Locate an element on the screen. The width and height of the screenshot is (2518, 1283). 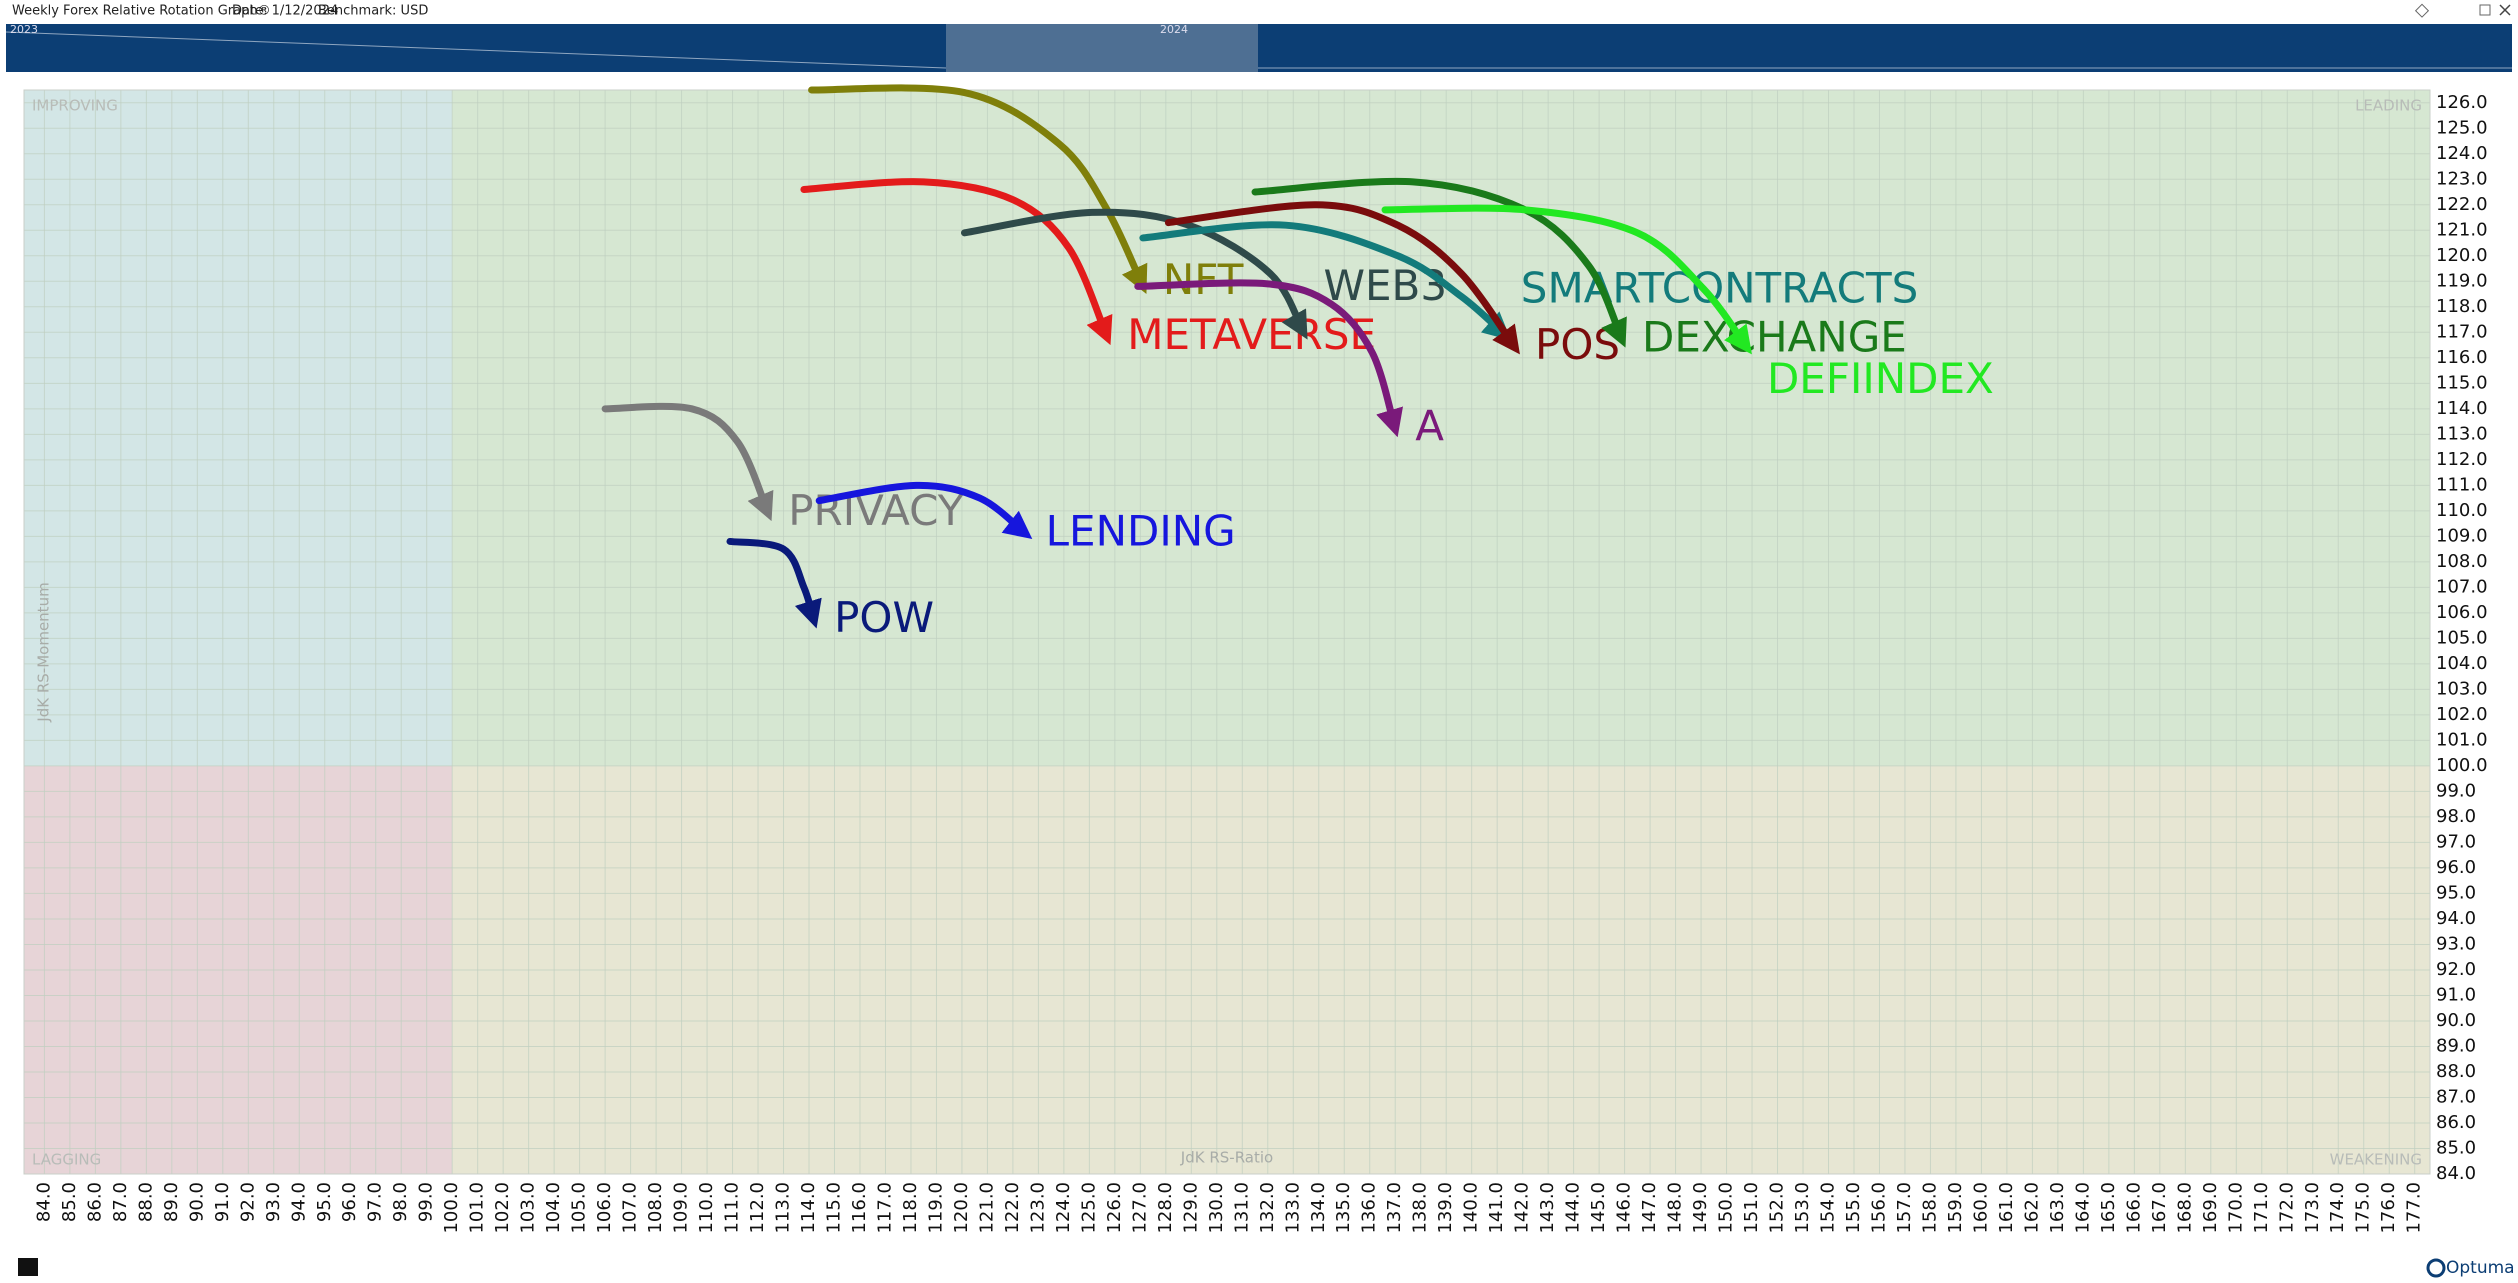
y-tick-label: 96.0 is located at coordinates (2456, 867).